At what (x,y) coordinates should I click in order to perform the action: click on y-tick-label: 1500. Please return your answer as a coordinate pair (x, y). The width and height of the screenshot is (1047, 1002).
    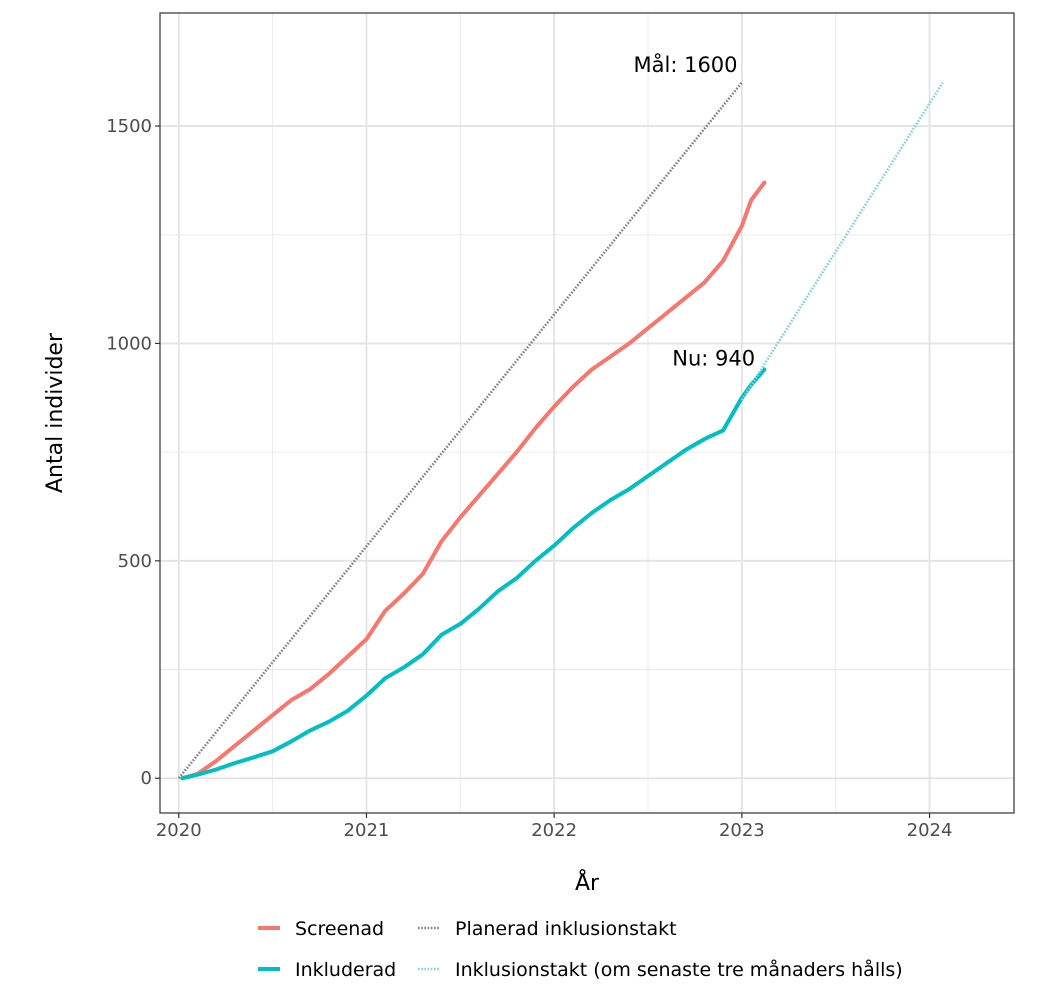
    Looking at the image, I should click on (129, 126).